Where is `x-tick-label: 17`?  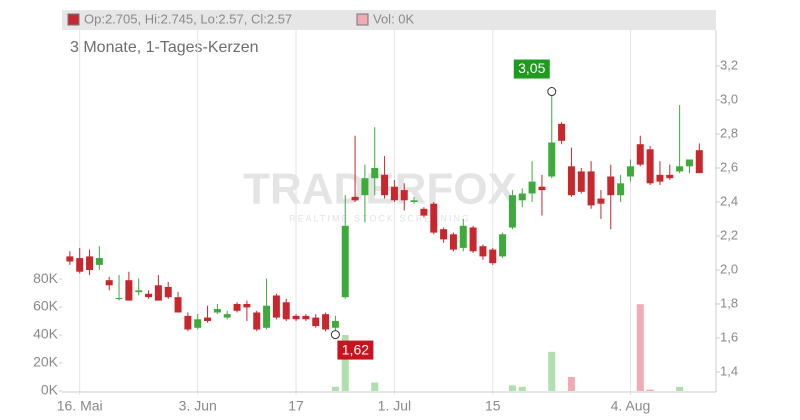 x-tick-label: 17 is located at coordinates (296, 406).